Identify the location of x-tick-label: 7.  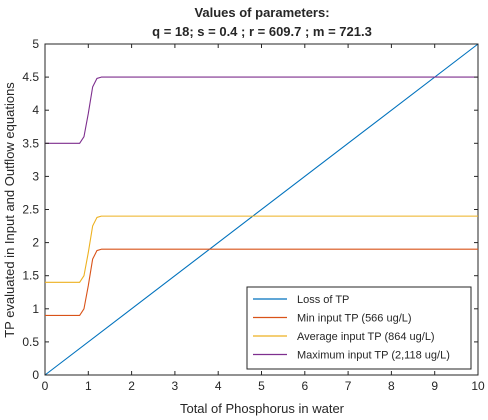
(348, 386).